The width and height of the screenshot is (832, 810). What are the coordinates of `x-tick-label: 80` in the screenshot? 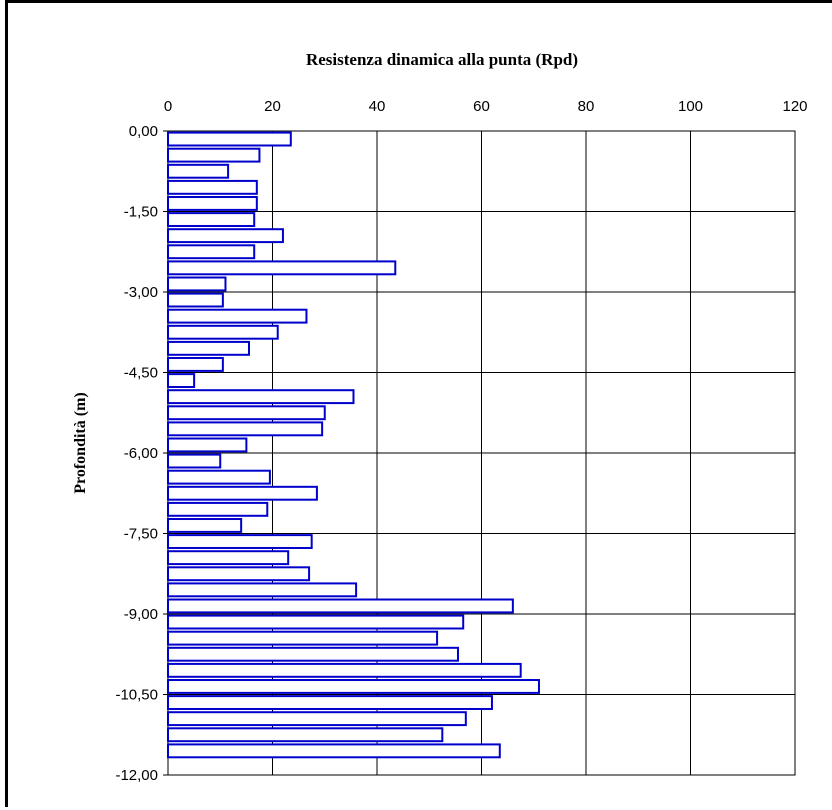 It's located at (586, 106).